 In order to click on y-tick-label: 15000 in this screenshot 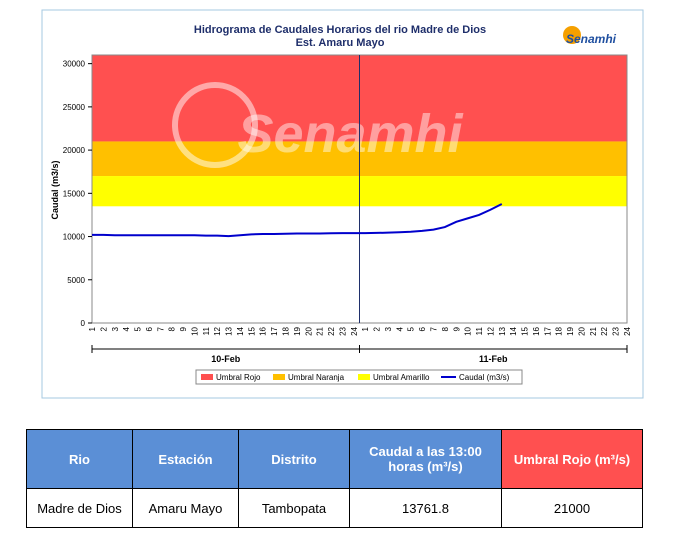, I will do `click(74, 193)`.